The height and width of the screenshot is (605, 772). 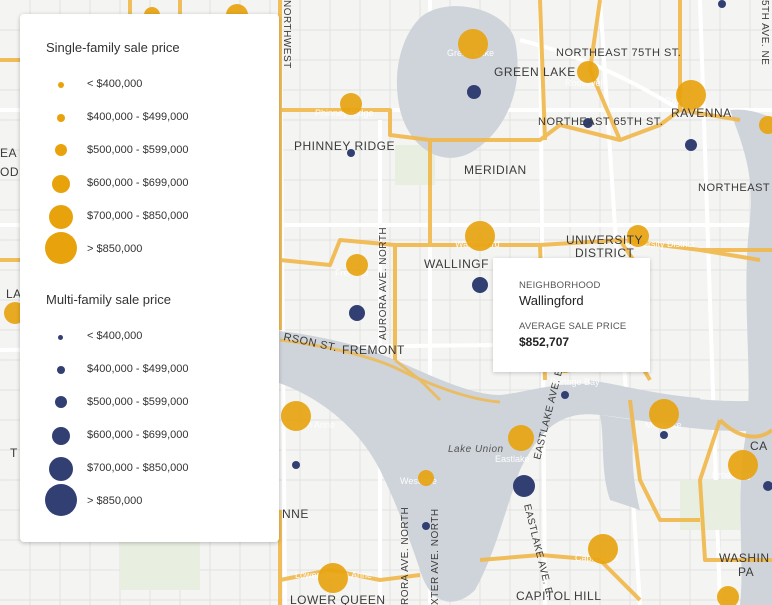 I want to click on label-green-lake: GREEN LAKE, so click(x=535, y=72).